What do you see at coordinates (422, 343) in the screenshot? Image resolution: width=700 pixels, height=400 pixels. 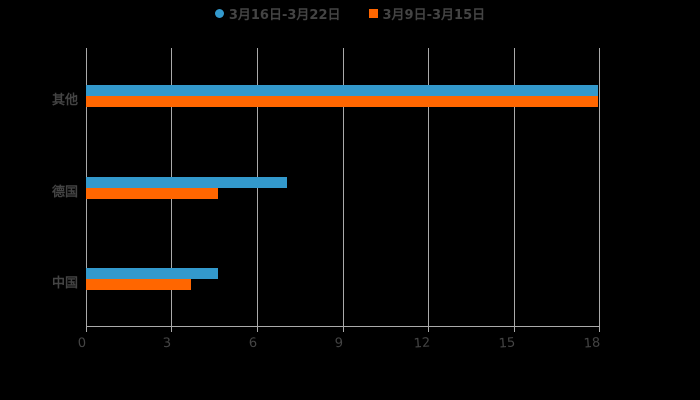 I see `x-tick-label: 12` at bounding box center [422, 343].